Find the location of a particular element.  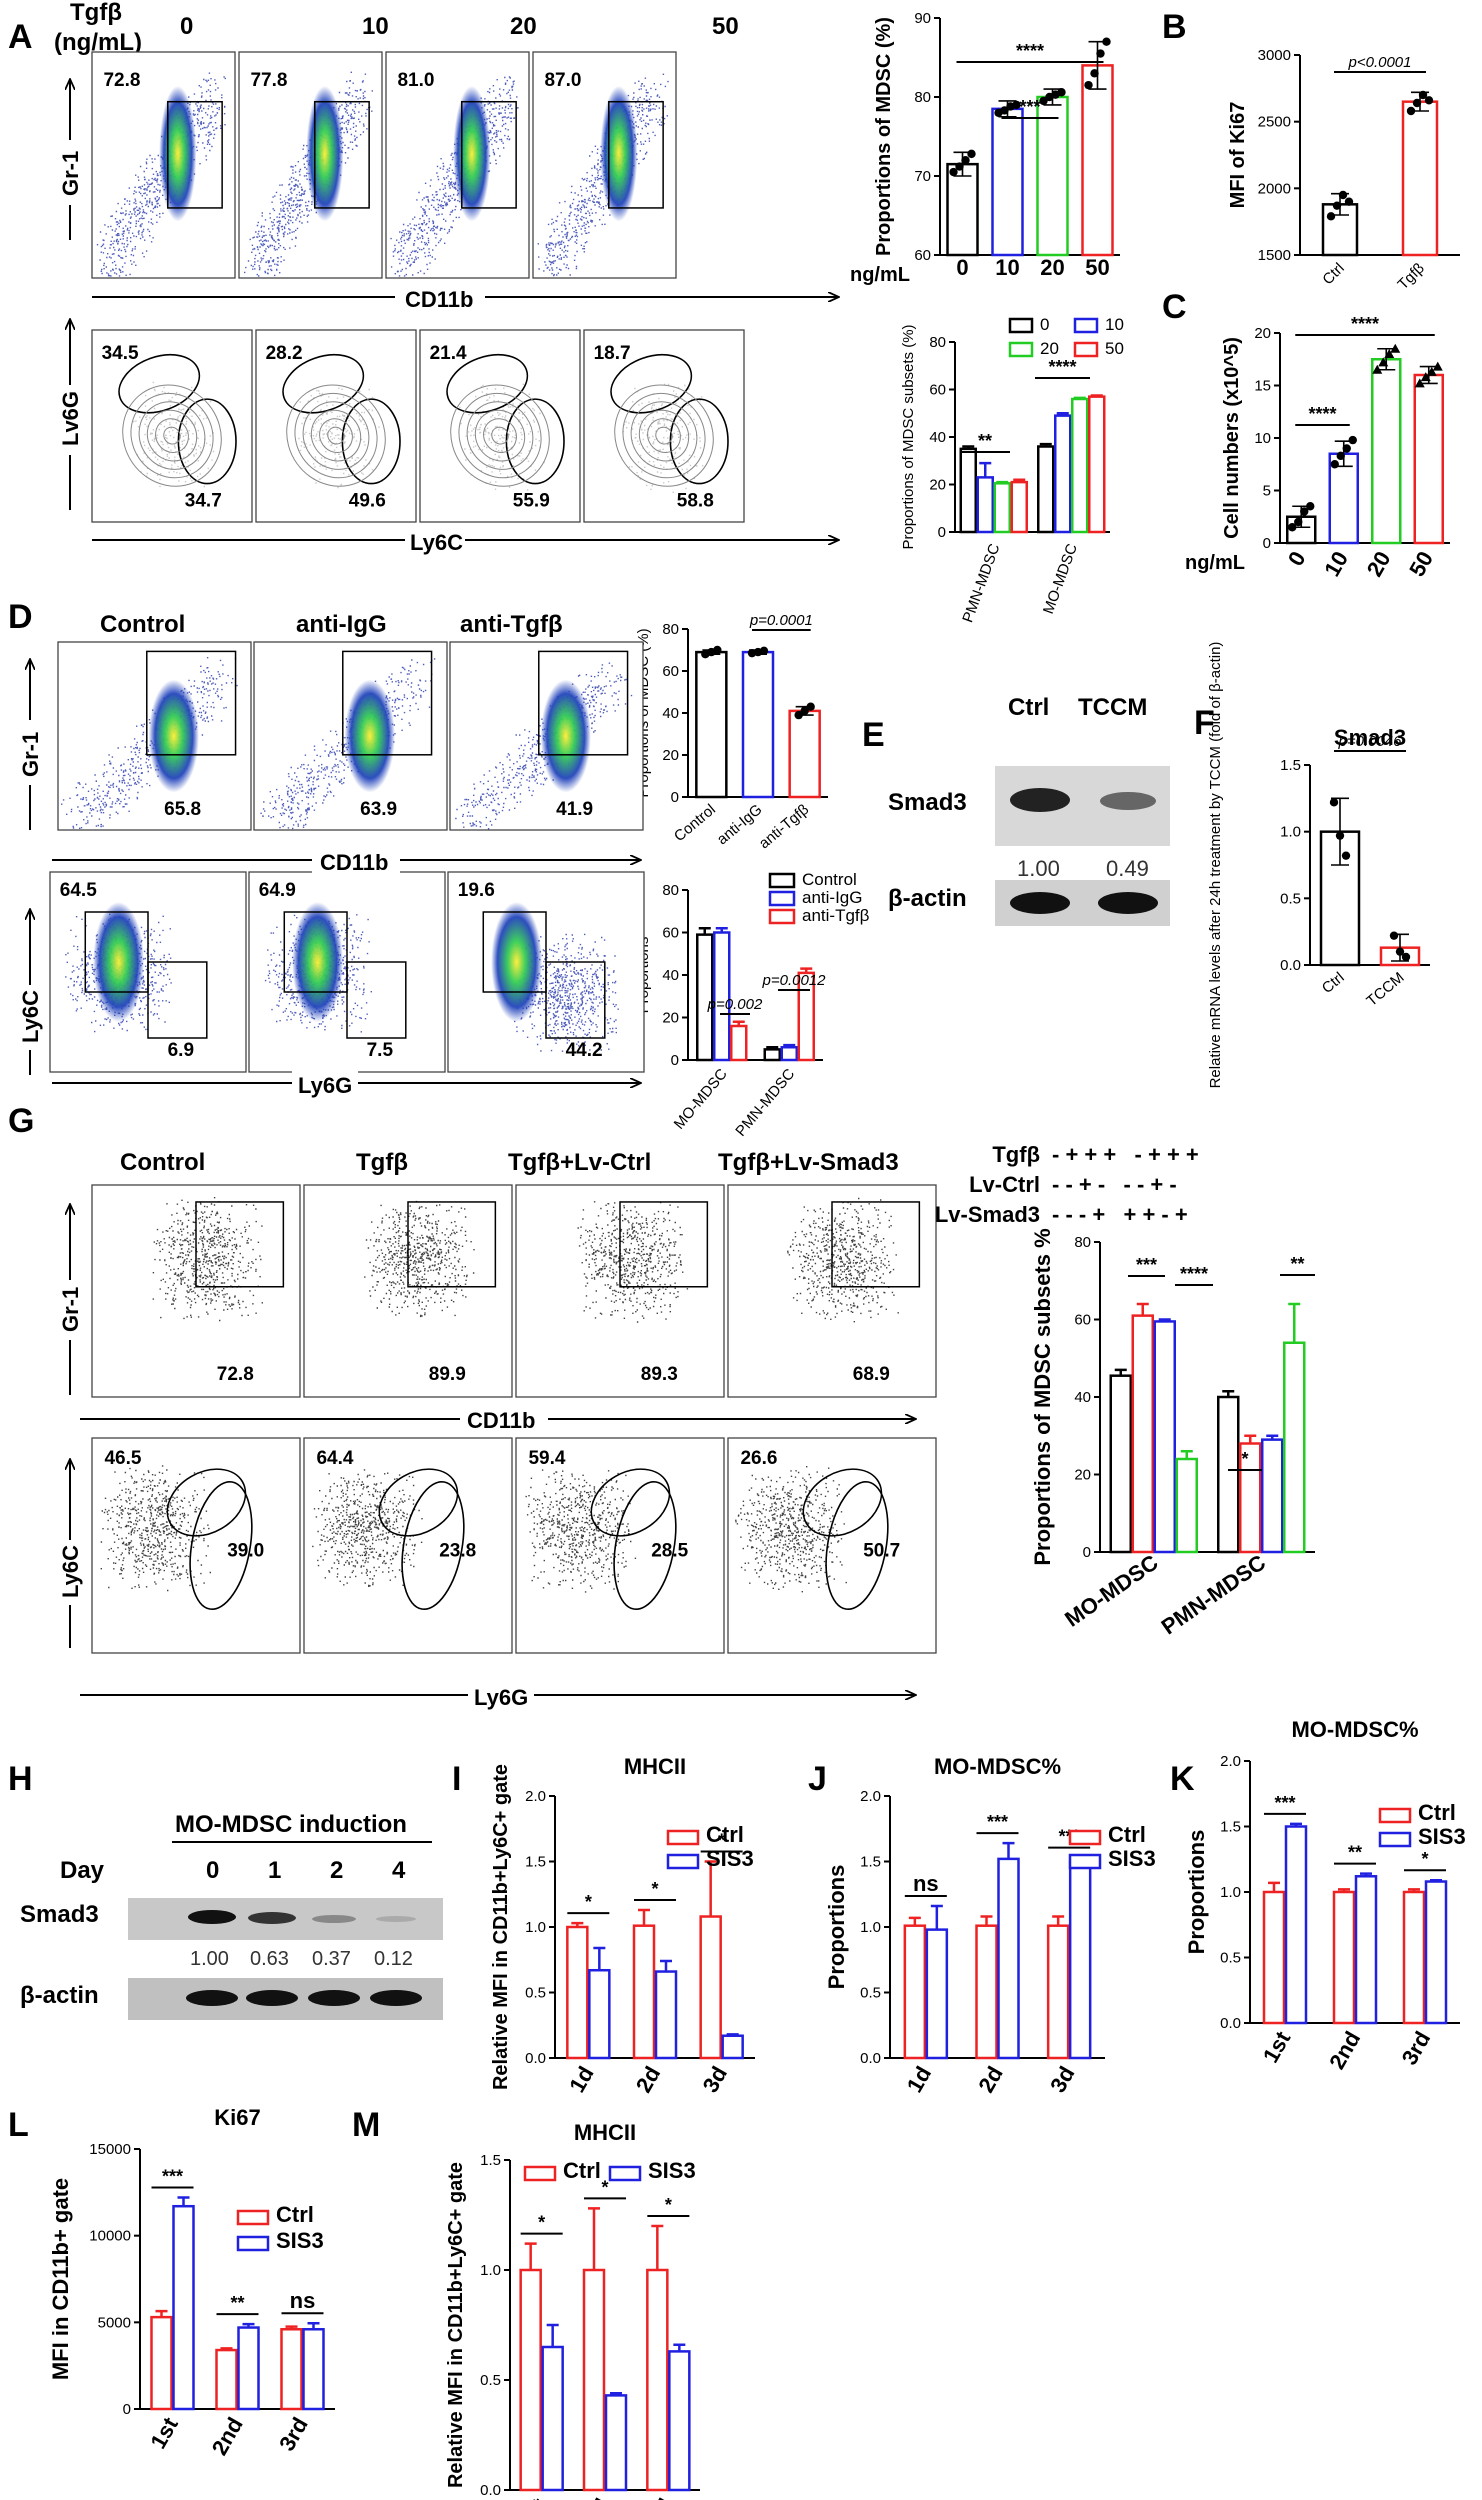

gate-box-lower is located at coordinates (177, 1000).